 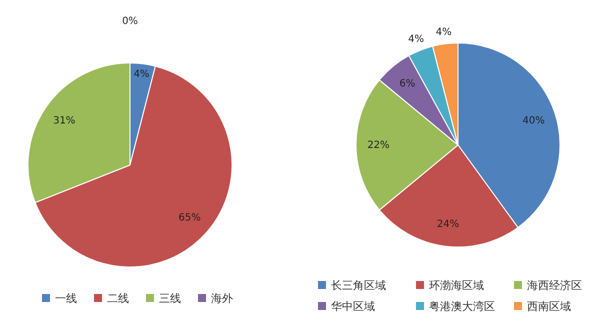 What do you see at coordinates (118, 298) in the screenshot?
I see `legend-label: 二线` at bounding box center [118, 298].